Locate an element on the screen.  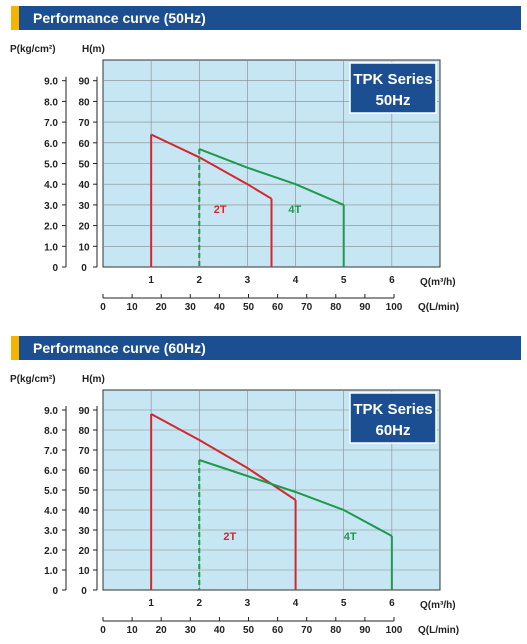
header-accent is located at coordinates (15, 348).